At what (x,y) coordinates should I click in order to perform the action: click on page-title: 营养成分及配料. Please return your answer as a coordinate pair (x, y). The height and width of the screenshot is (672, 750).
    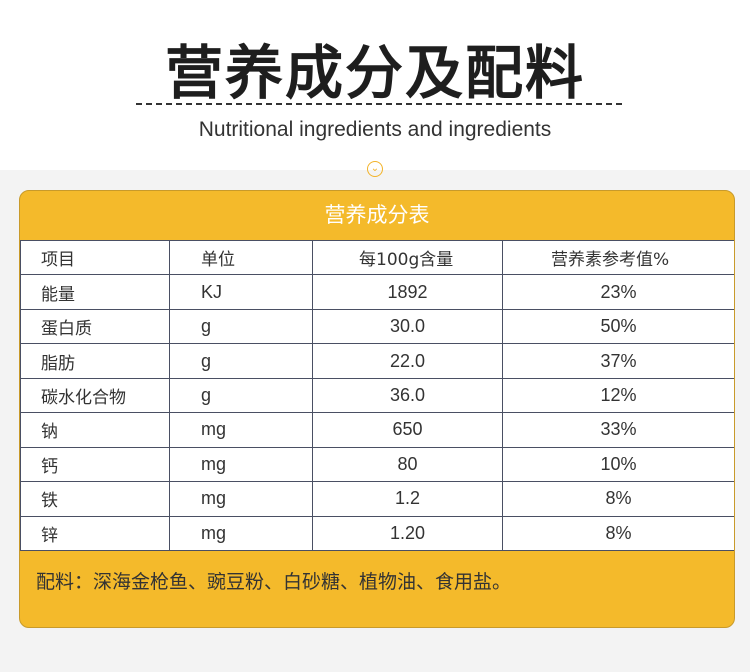
    Looking at the image, I should click on (374, 73).